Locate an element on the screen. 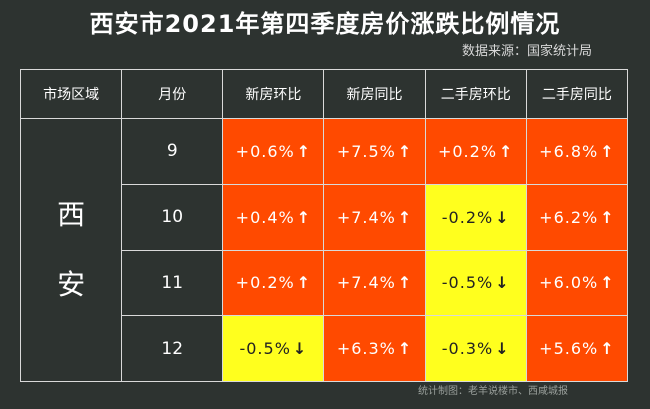 This screenshot has width=650, height=409. value-cell: -0.2% ↓ is located at coordinates (475, 217).